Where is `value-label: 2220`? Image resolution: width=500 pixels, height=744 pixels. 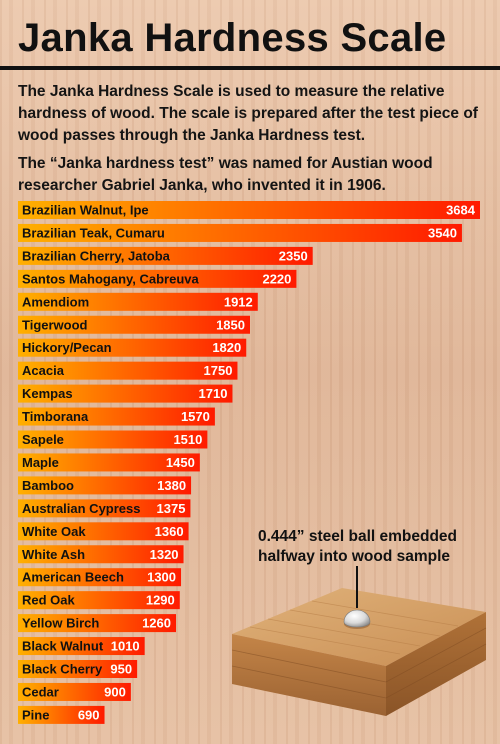
value-label: 2220 is located at coordinates (276, 278).